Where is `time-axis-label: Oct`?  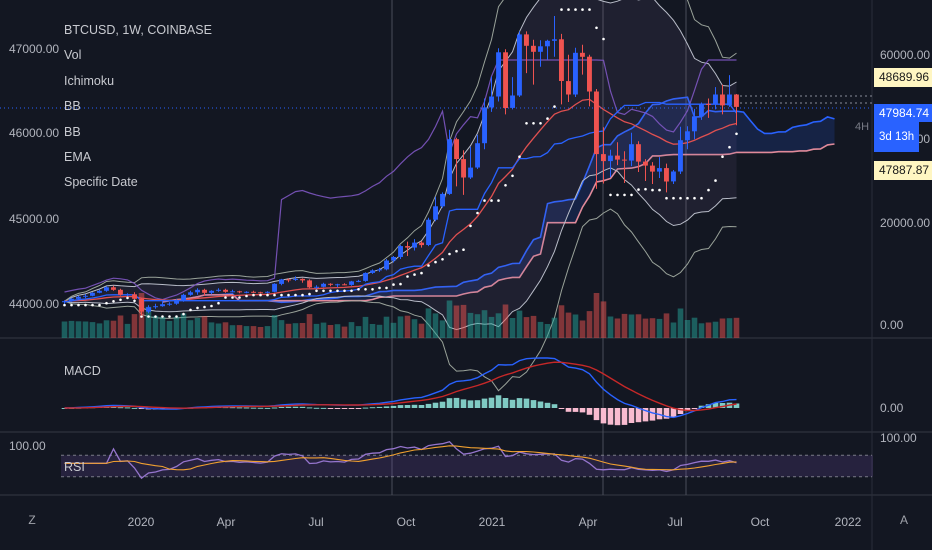 time-axis-label: Oct is located at coordinates (406, 522).